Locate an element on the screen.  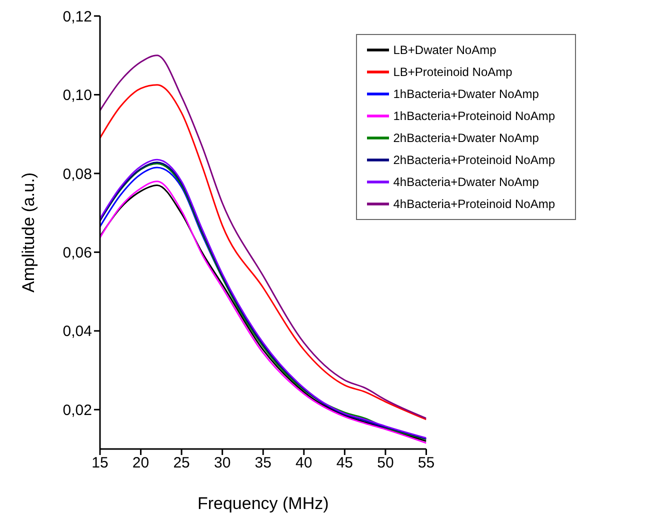
x-tick-label: 55 is located at coordinates (426, 463).